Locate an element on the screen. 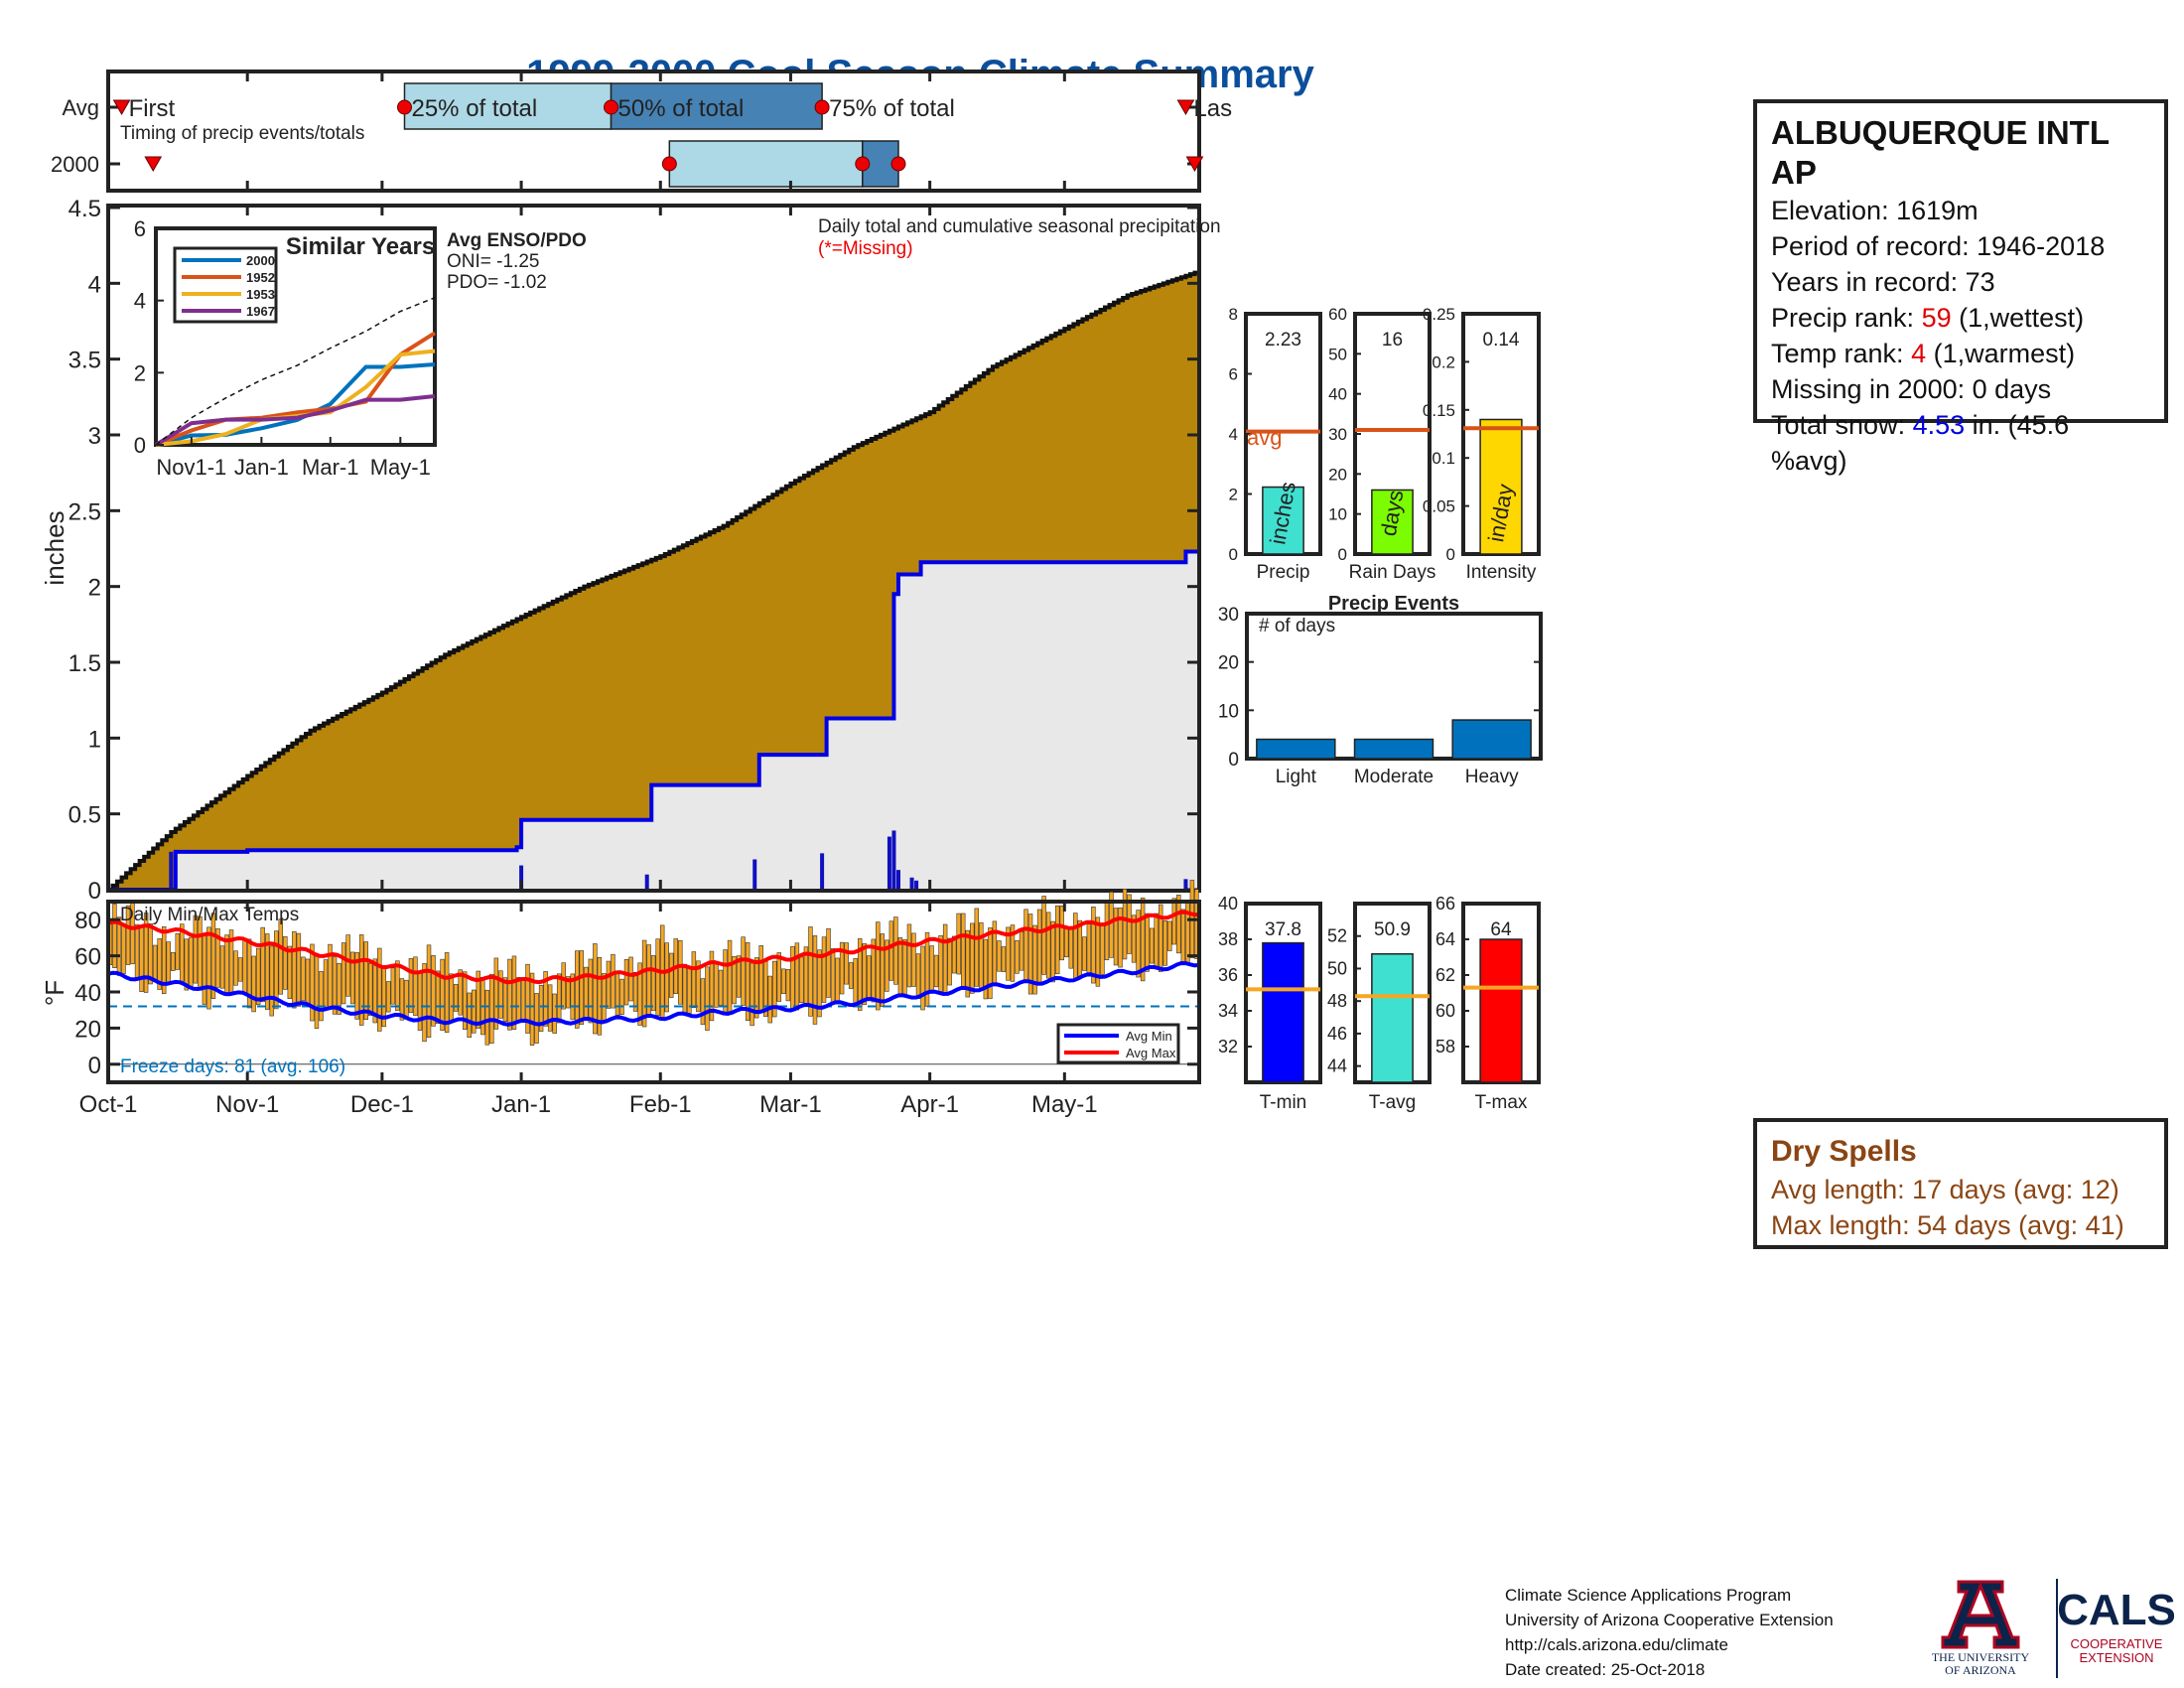  xtick-label: Feb-1 is located at coordinates (660, 1104).